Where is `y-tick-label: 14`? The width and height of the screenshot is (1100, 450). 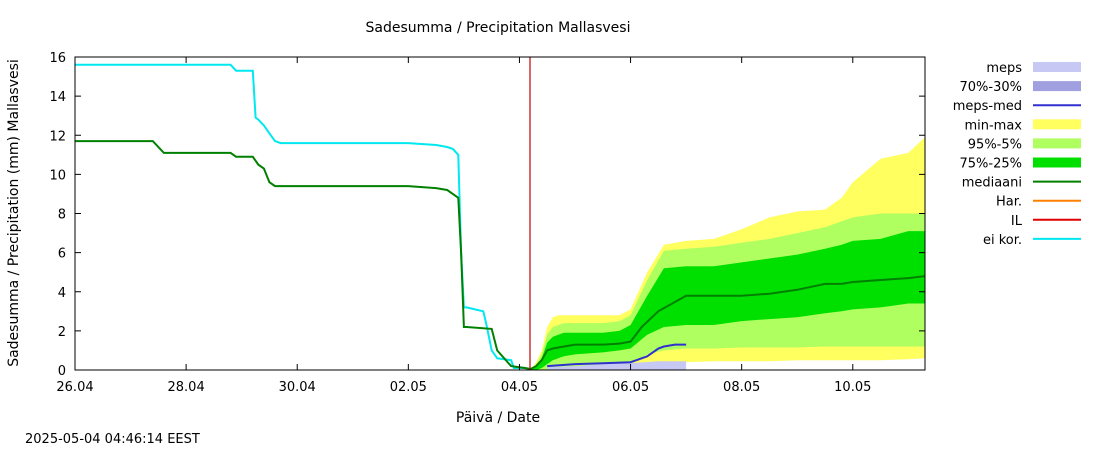 y-tick-label: 14 is located at coordinates (57, 97).